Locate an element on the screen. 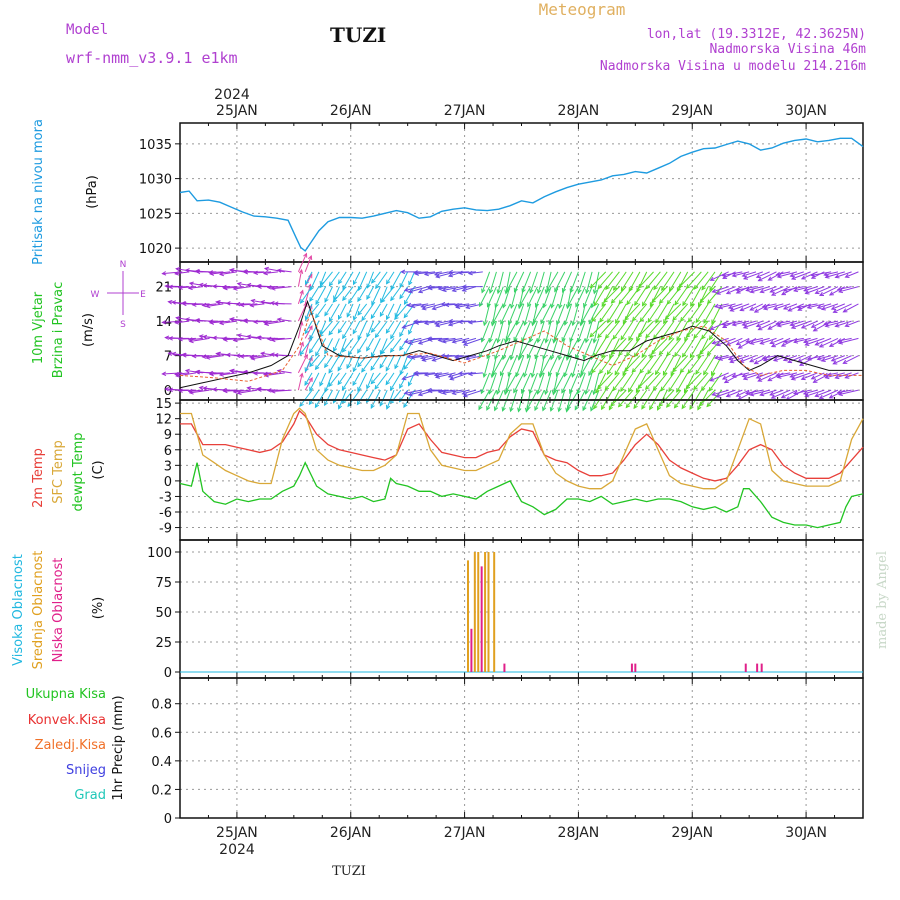 The height and width of the screenshot is (900, 900). credit-watermark: made by Angel is located at coordinates (882, 600).